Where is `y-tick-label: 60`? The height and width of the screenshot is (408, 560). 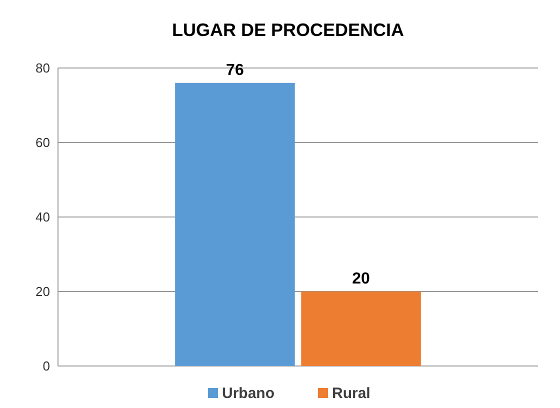 y-tick-label: 60 is located at coordinates (43, 142).